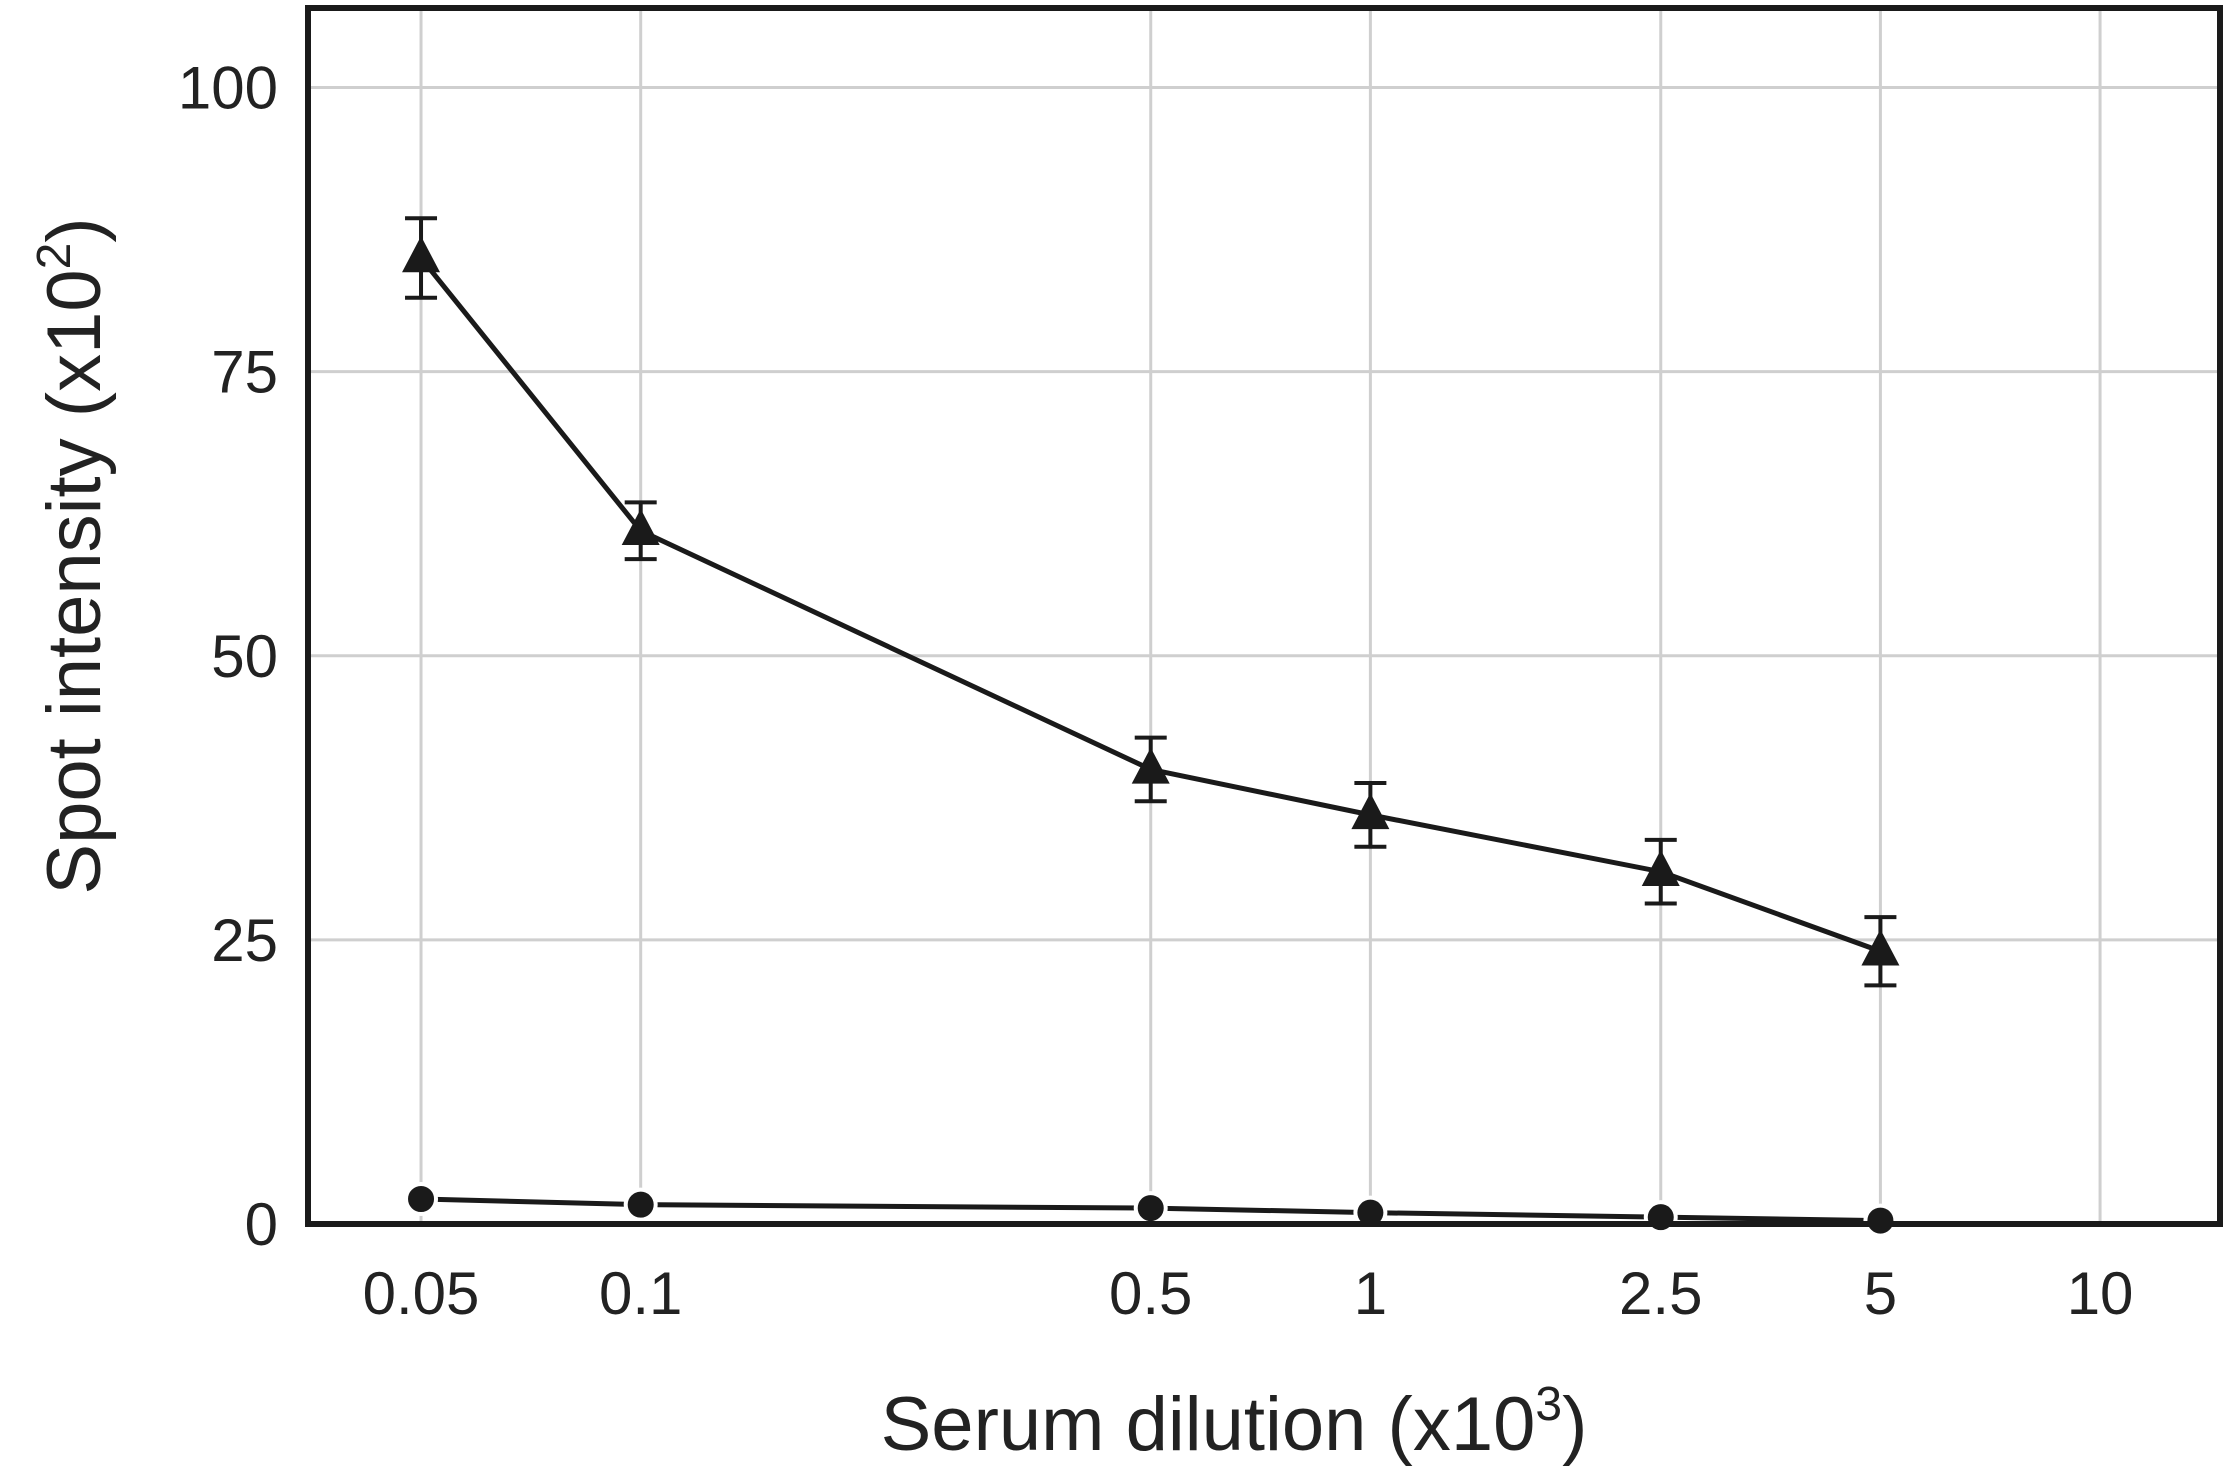 Image resolution: width=2228 pixels, height=1483 pixels. I want to click on series-line, so click(1150, 1210).